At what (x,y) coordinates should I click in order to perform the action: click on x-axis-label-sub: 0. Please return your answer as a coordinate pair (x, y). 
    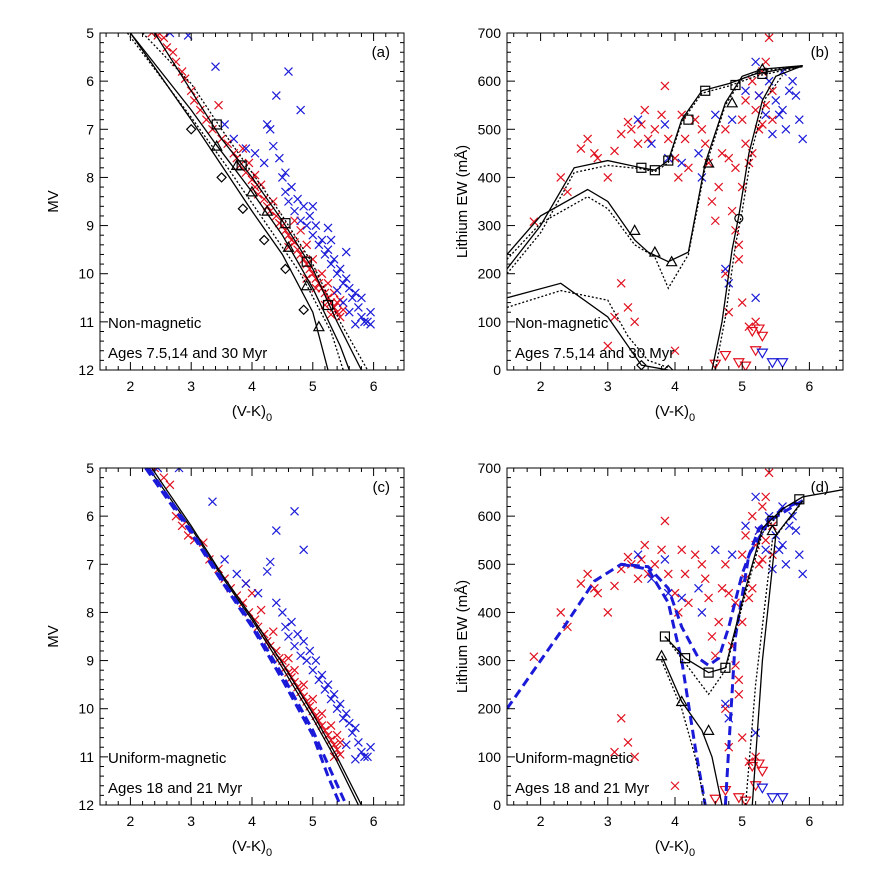
    Looking at the image, I should click on (269, 853).